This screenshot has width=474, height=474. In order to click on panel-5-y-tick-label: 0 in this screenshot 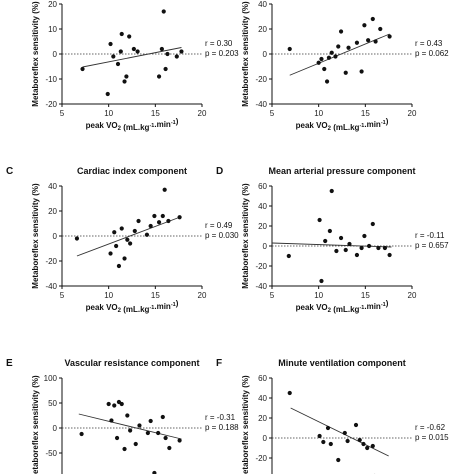, I will do `click(55, 428)`.